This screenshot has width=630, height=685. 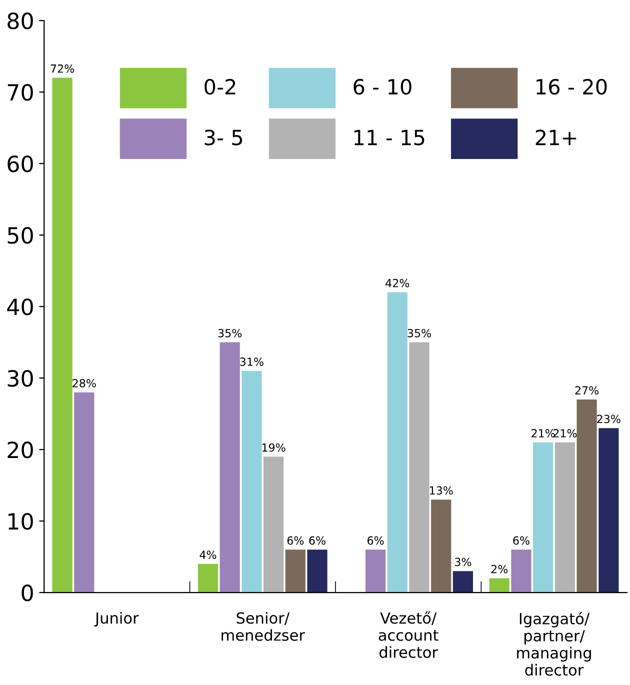 I want to click on legend-label: 16 - 20, so click(x=571, y=86).